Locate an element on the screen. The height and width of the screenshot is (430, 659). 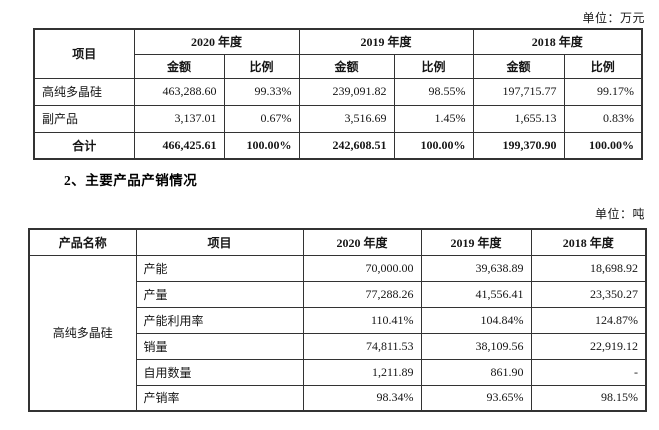
row-label: 销量 is located at coordinates (219, 346).